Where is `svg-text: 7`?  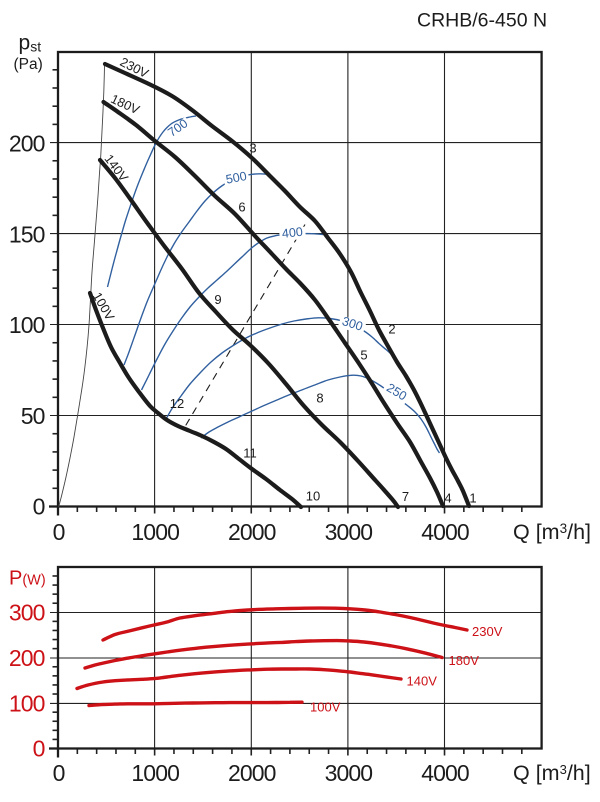
svg-text: 7 is located at coordinates (405, 496).